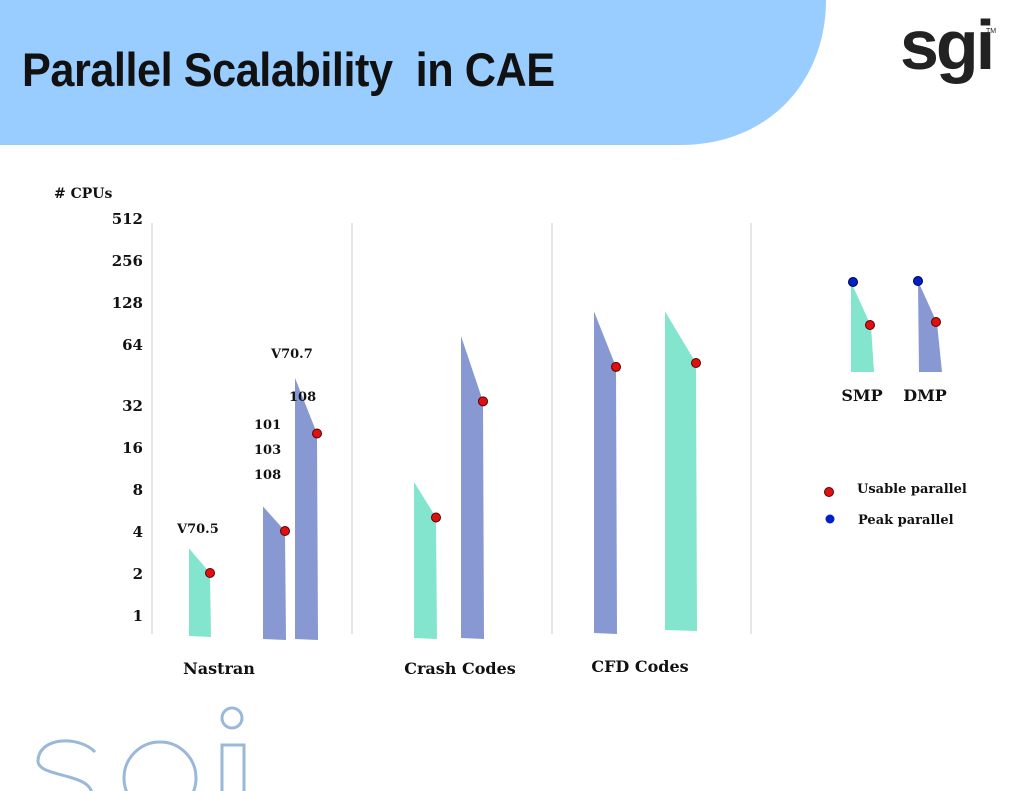  I want to click on trademark-mark: TM, so click(991, 31).